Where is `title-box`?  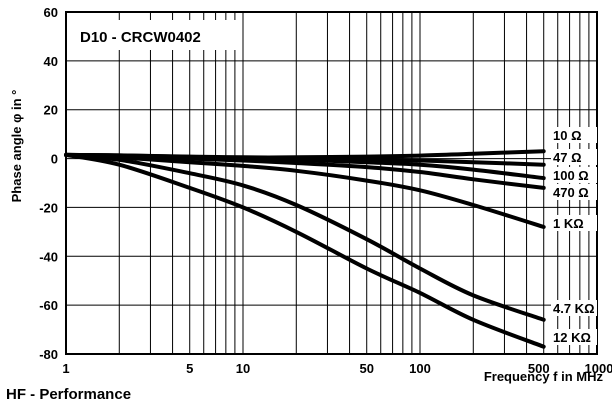 title-box is located at coordinates (156, 35).